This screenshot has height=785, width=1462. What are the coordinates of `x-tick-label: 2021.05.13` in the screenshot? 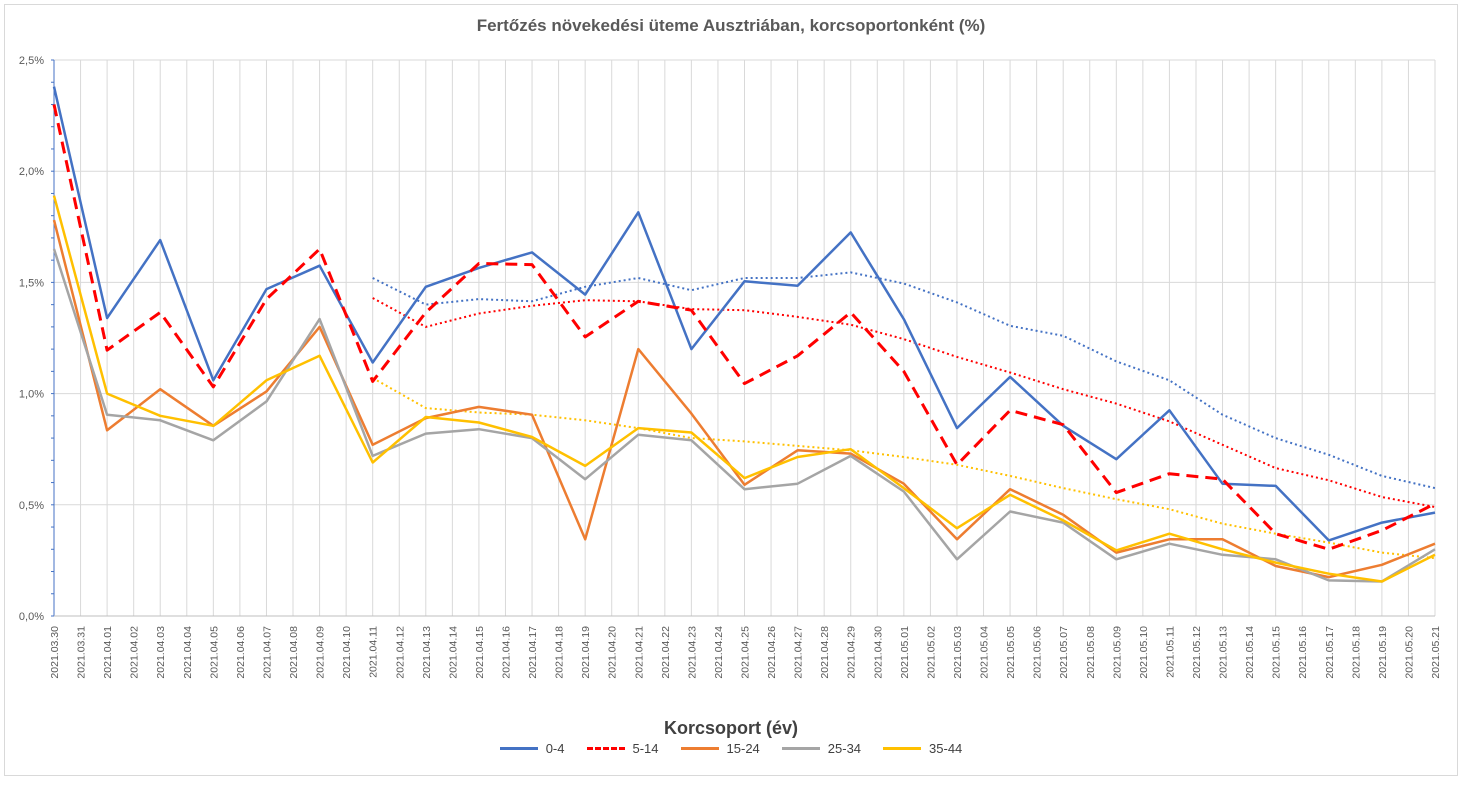 It's located at (1224, 652).